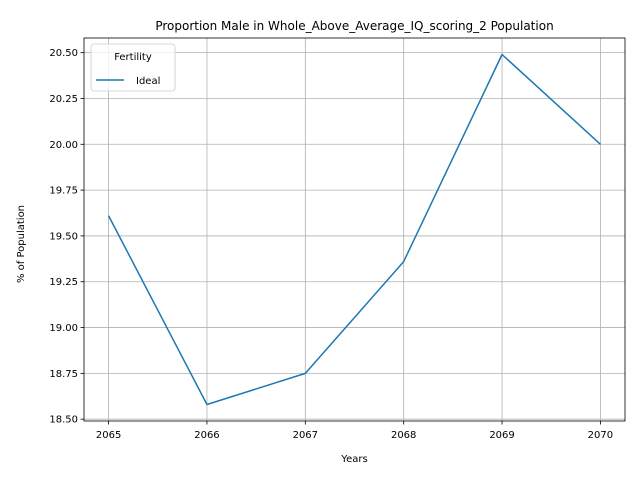 This screenshot has width=640, height=480. I want to click on x-tick-label: 2065, so click(108, 435).